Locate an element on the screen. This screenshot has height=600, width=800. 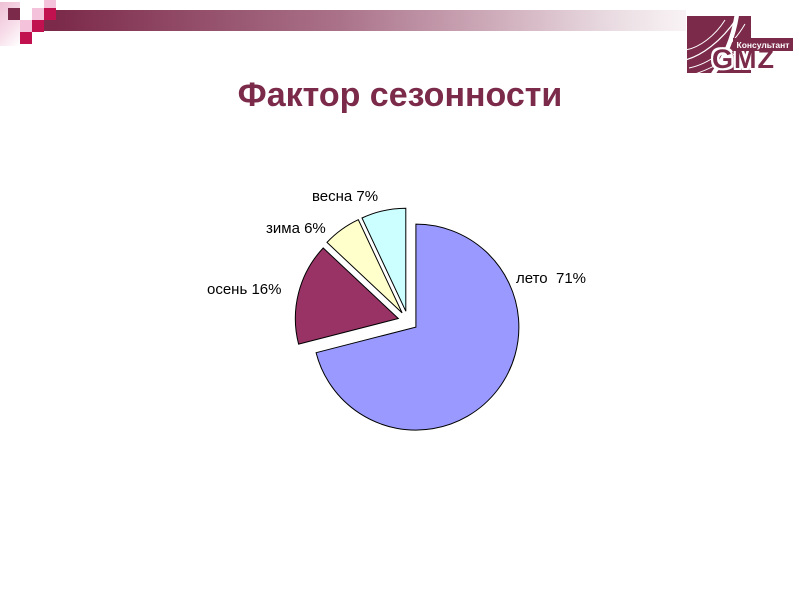
pie-slice-зима is located at coordinates (364, 266).